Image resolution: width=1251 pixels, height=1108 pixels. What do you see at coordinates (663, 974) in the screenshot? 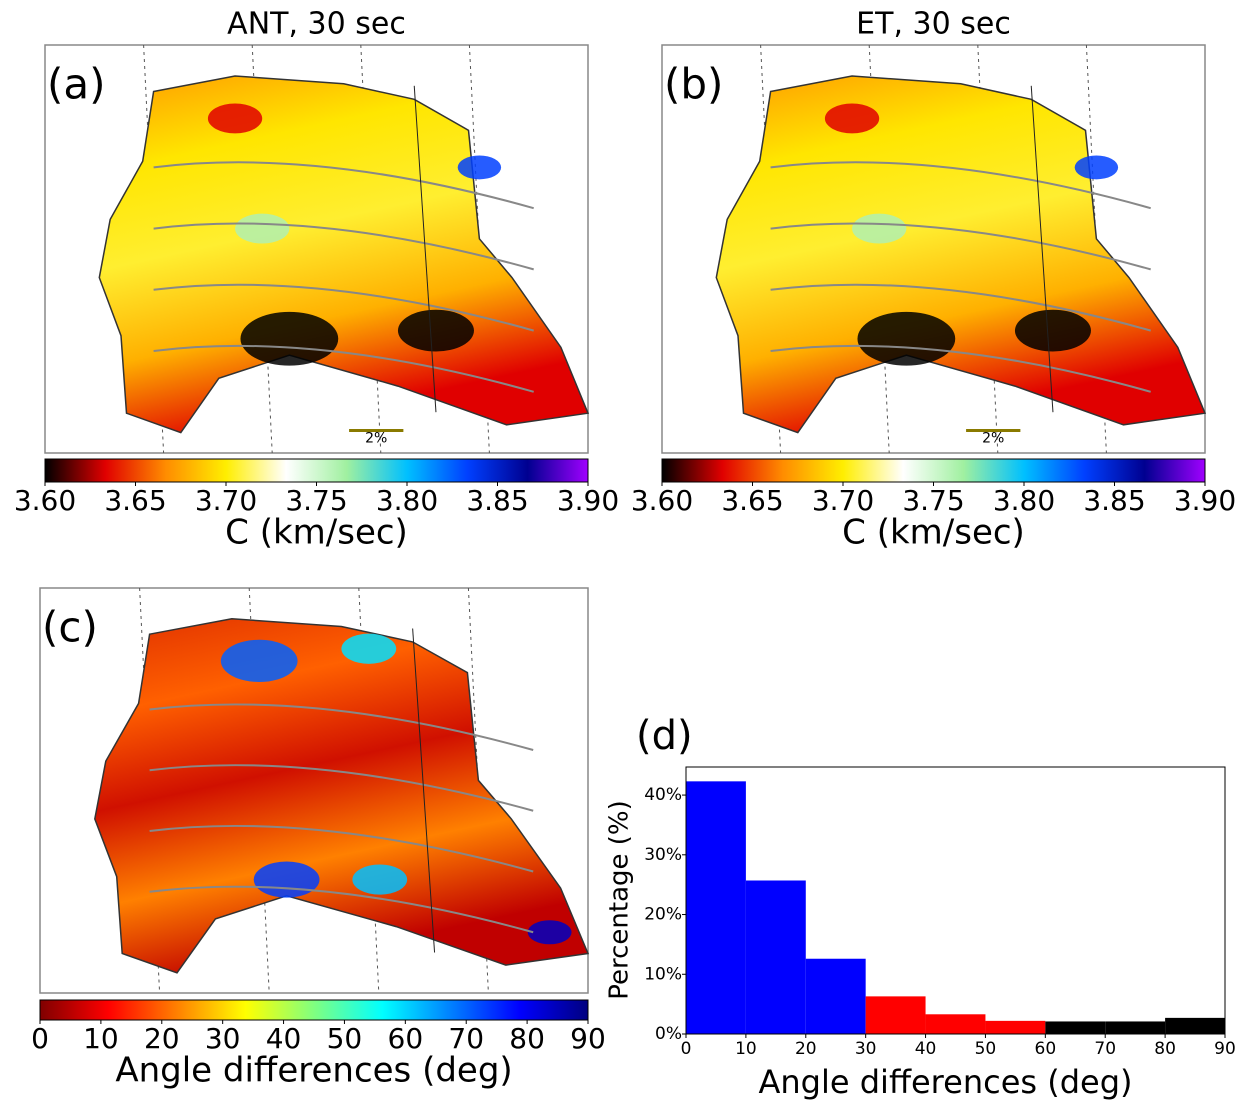
I see `y-tick-label: 10%` at bounding box center [663, 974].